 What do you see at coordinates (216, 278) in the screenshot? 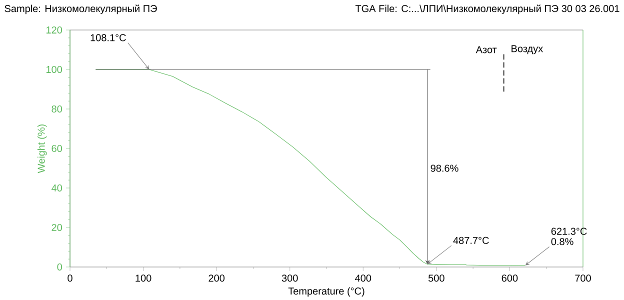
I see `x-tick-label: 200` at bounding box center [216, 278].